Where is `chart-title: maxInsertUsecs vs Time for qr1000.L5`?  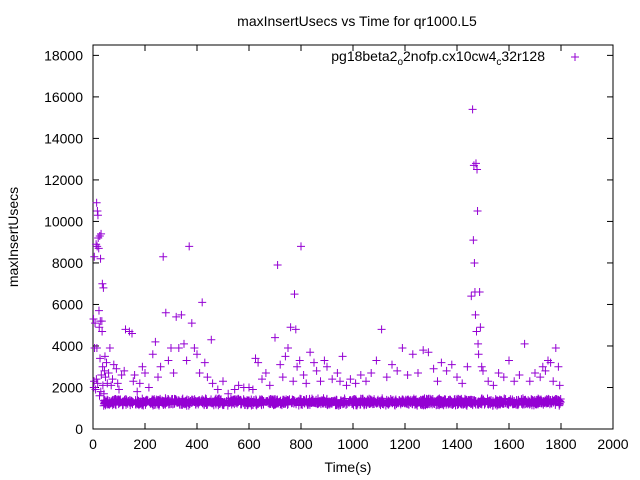 chart-title: maxInsertUsecs vs Time for qr1000.L5 is located at coordinates (357, 21).